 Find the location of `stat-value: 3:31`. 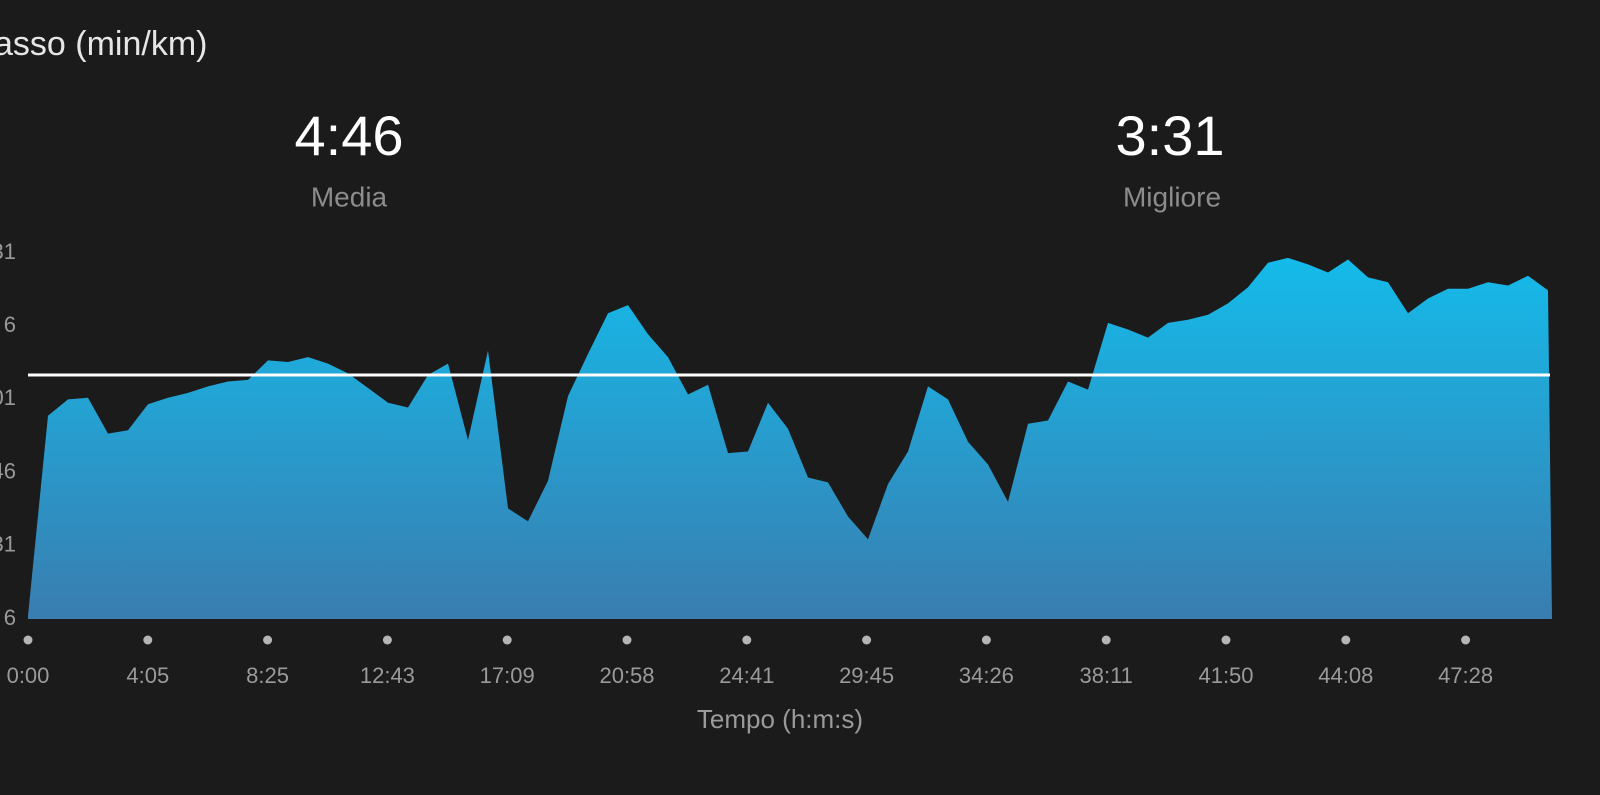

stat-value: 3:31 is located at coordinates (1170, 135).